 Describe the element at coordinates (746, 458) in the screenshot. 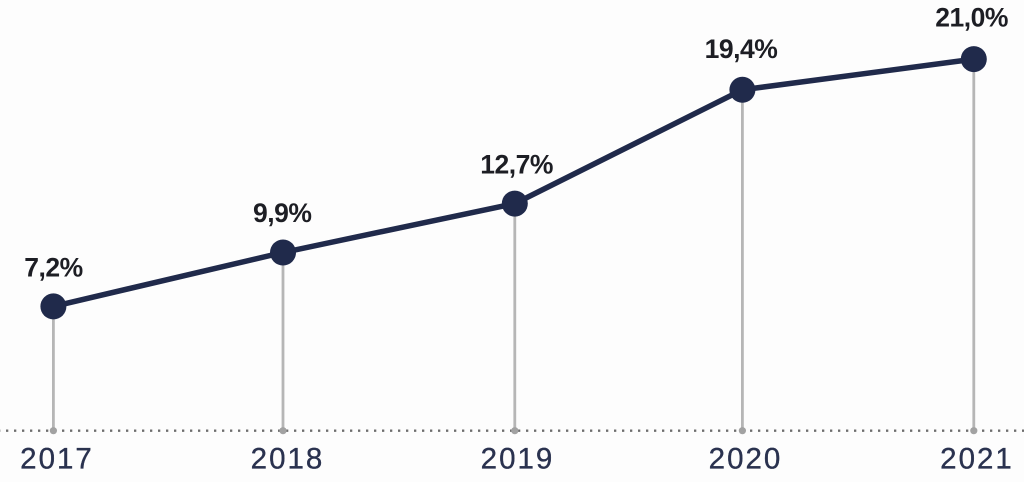

I see `svg-text: 2020` at that location.